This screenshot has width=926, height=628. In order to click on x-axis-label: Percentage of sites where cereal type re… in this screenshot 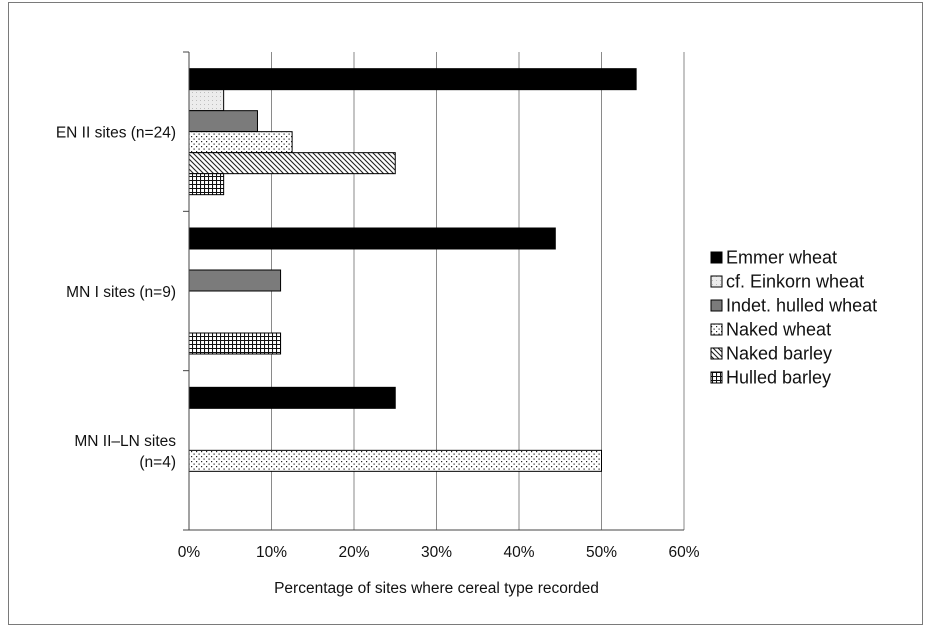, I will do `click(436, 588)`.